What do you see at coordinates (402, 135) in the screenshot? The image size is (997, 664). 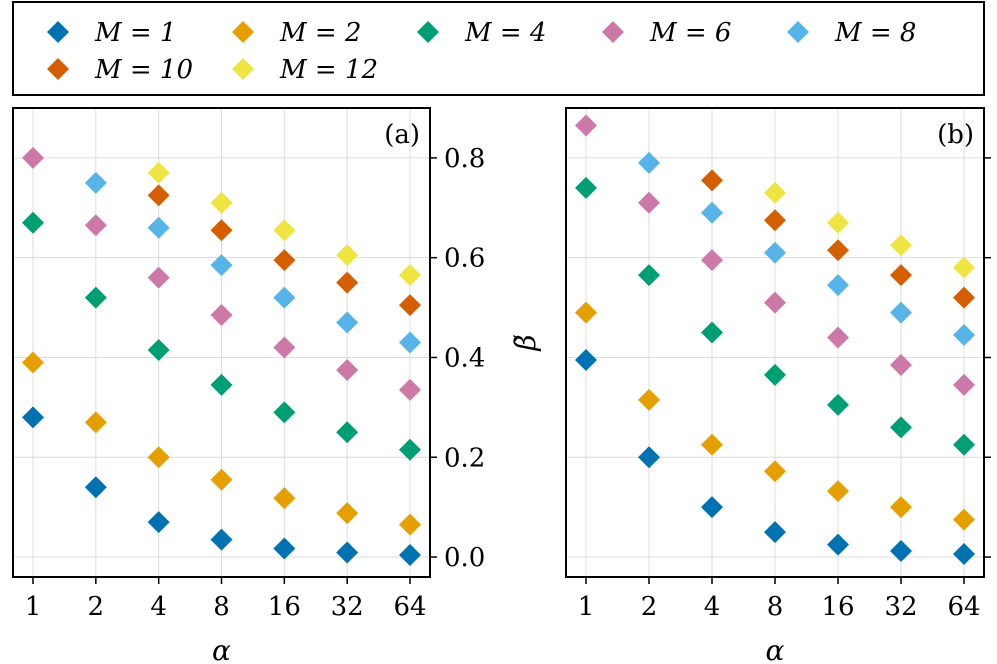 I see `panel-label: (a)` at bounding box center [402, 135].